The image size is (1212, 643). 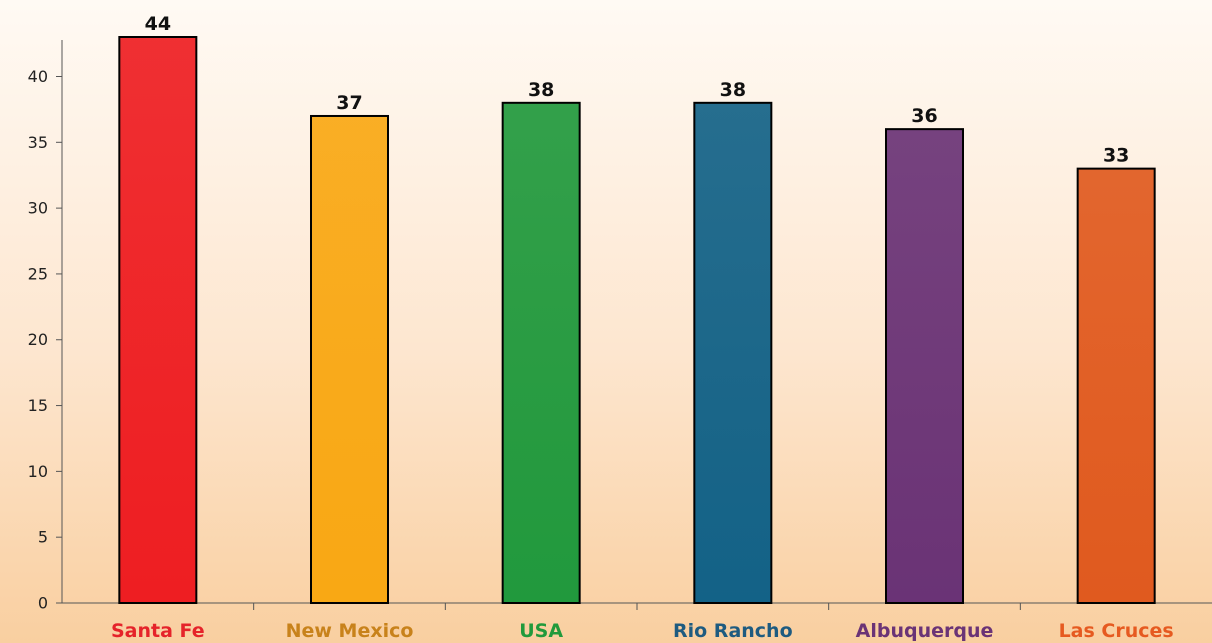 I want to click on y-tick-label: 0, so click(x=43, y=603).